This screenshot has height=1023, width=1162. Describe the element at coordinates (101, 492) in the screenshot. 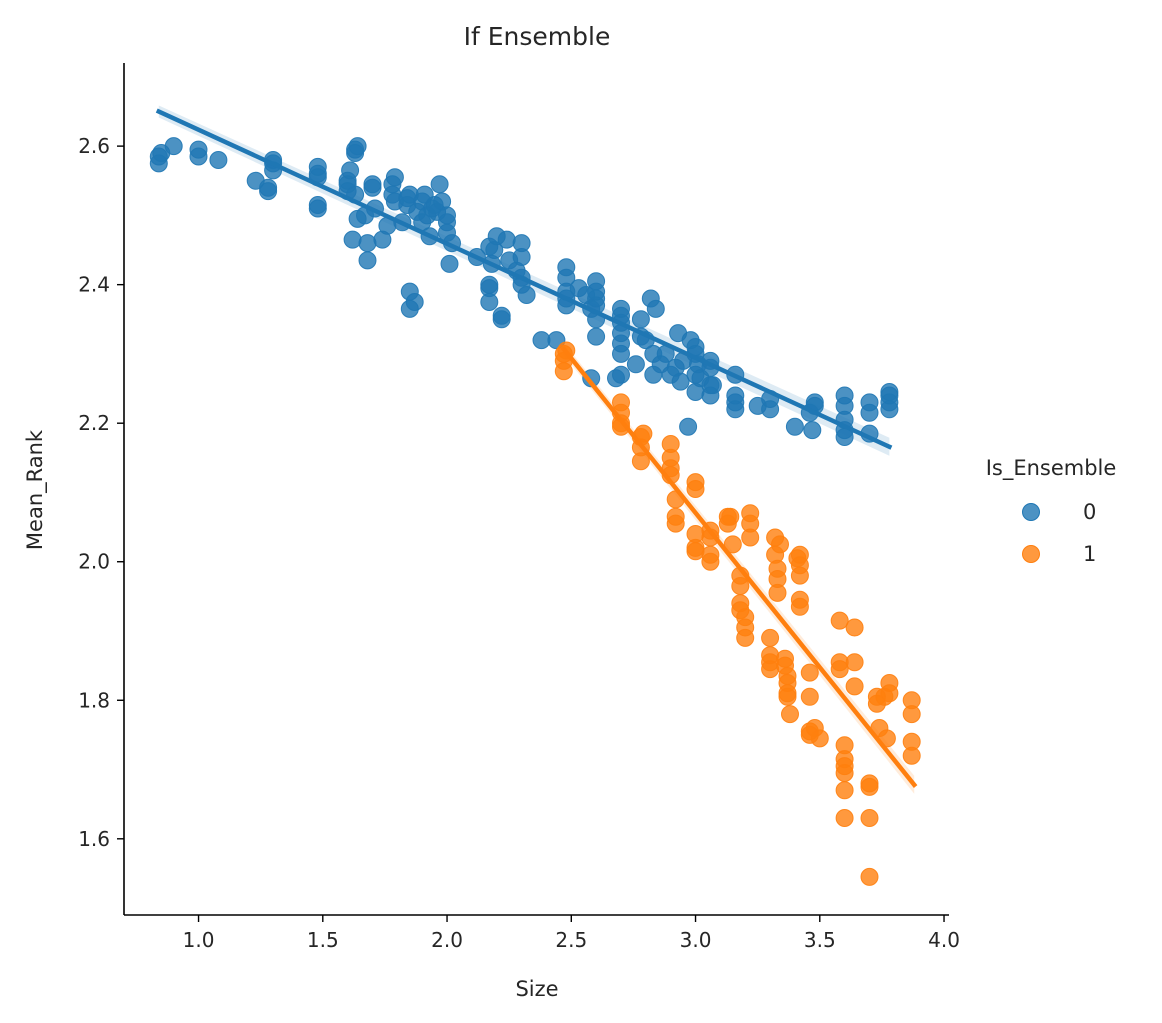

I see `y-axis-ticks: 1.6 1.8 2.0 2.2 2.4 2.6` at that location.